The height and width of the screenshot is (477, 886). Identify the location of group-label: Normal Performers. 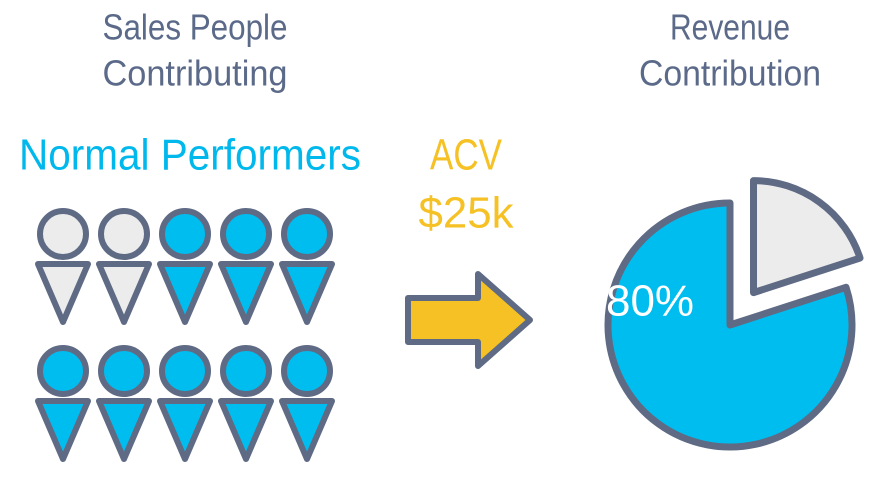
(190, 155).